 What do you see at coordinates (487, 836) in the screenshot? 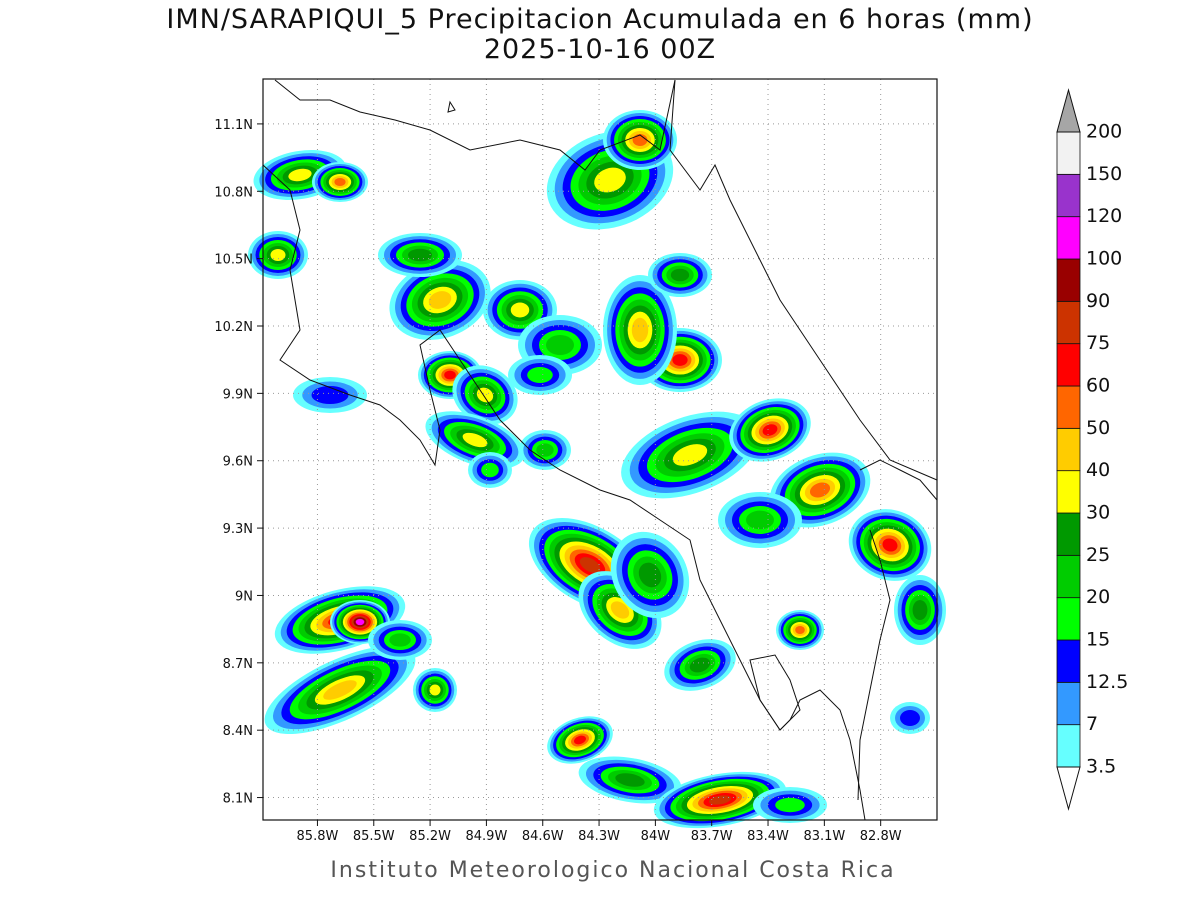
I see `x-tick-label: 84.9W` at bounding box center [487, 836].